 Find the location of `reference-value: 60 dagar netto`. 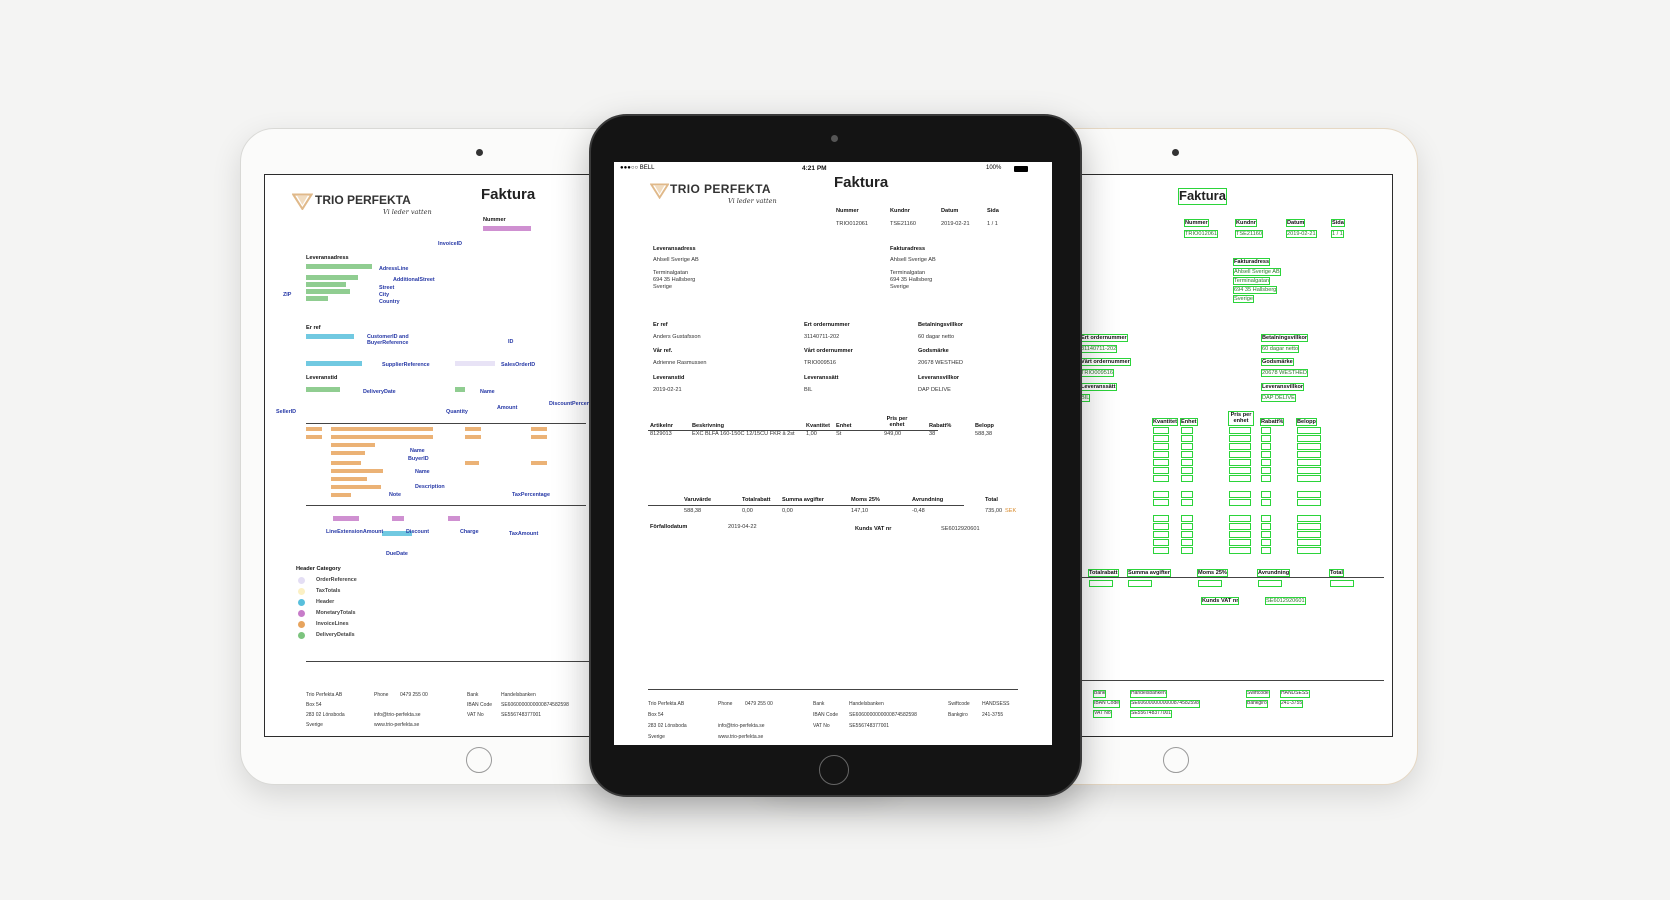

reference-value: 60 dagar netto is located at coordinates (936, 337).